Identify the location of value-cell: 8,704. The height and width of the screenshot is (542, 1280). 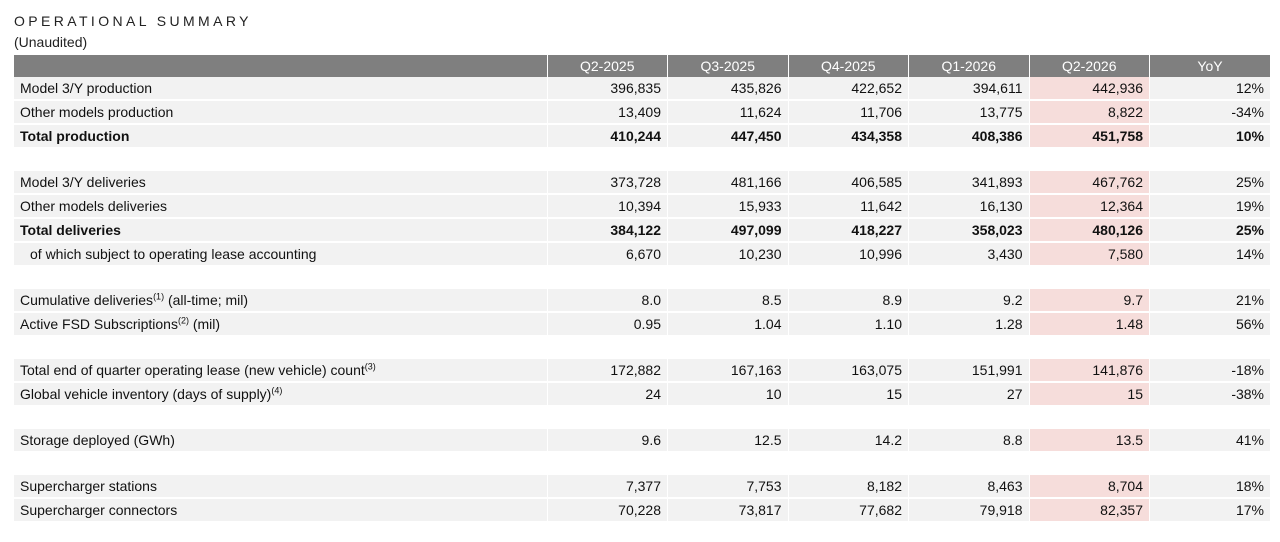
(1089, 487).